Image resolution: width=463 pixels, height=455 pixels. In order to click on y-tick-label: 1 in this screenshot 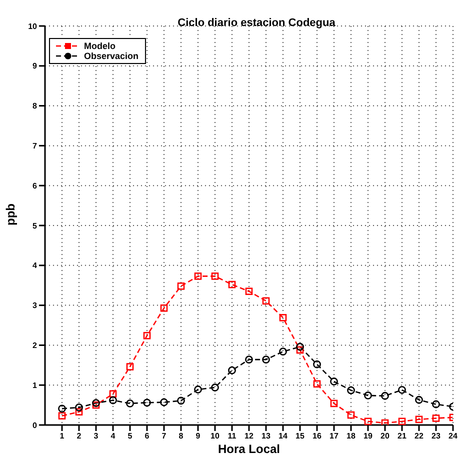, I will do `click(35, 385)`.